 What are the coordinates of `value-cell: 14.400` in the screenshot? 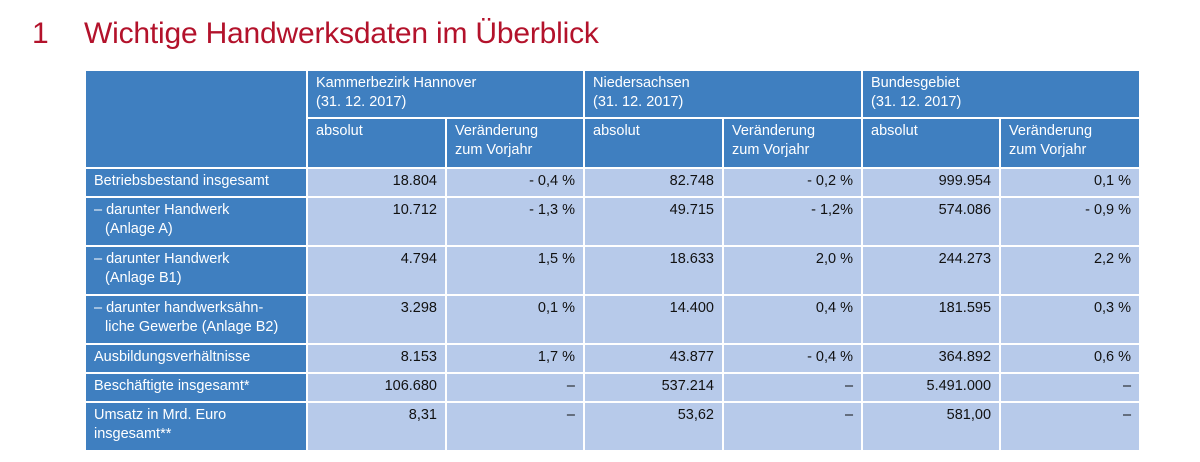 It's located at (653, 319).